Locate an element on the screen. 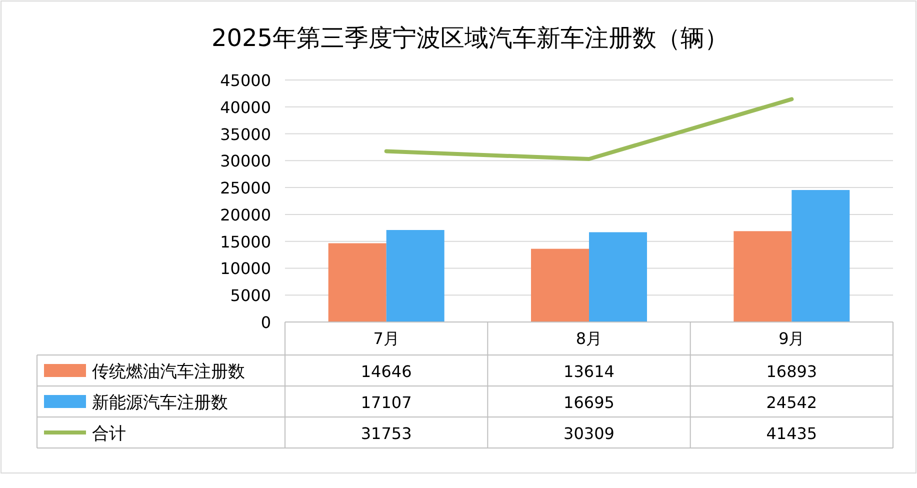 The width and height of the screenshot is (917, 488). x-tick-label: 7月 is located at coordinates (386, 338).